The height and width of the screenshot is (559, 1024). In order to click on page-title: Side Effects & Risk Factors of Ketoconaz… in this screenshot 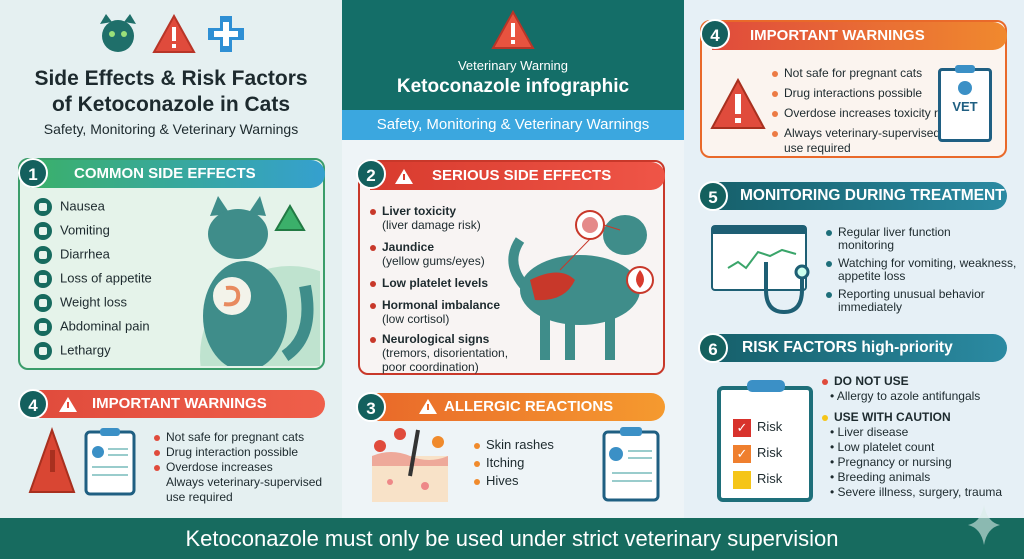, I will do `click(171, 92)`.